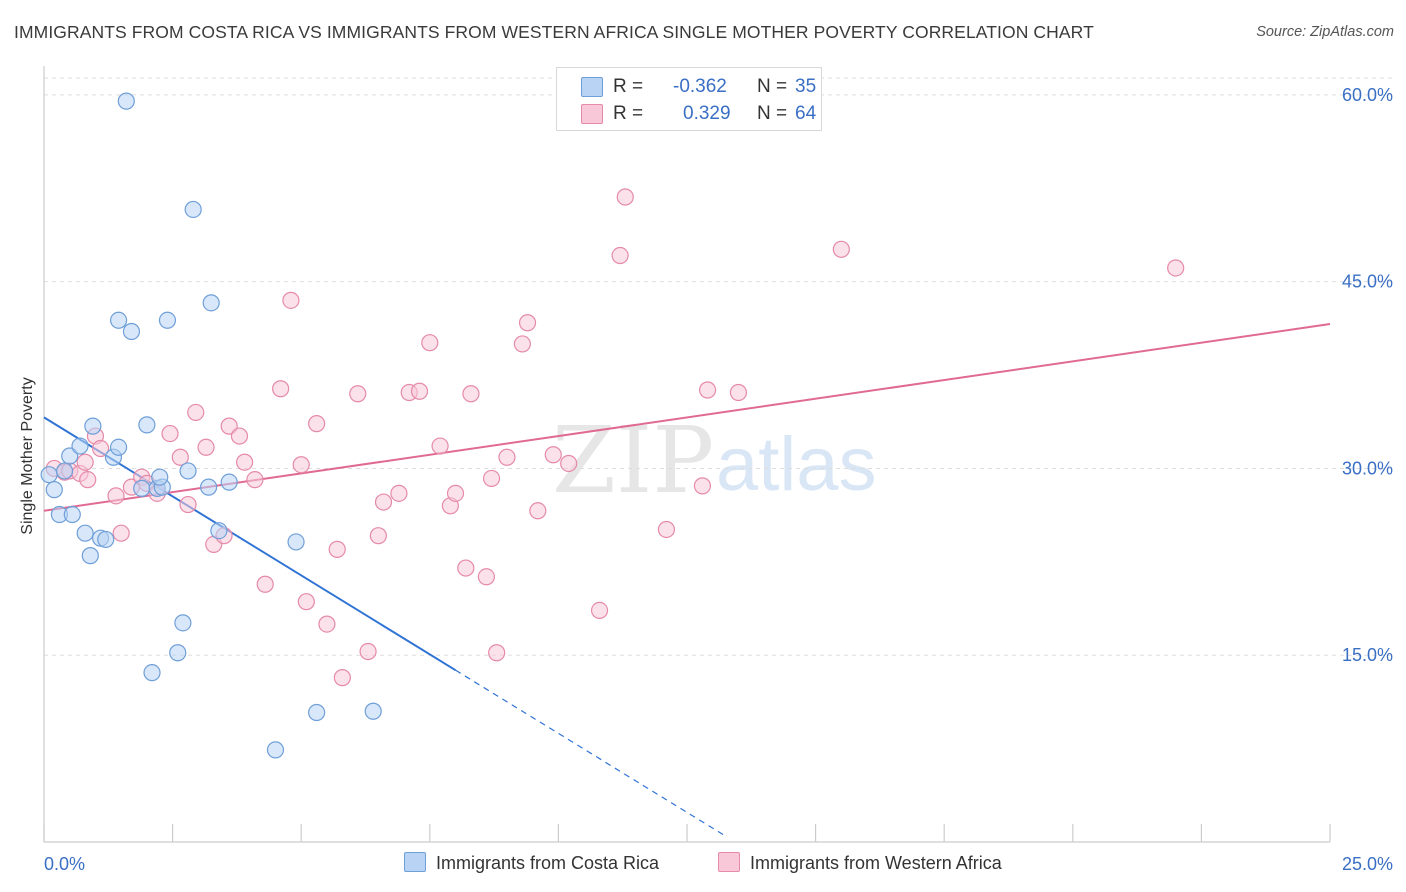 Image resolution: width=1406 pixels, height=892 pixels. I want to click on correlation-legend: R = -0.362 N = 35 R = 0.329 N = 64, so click(689, 99).